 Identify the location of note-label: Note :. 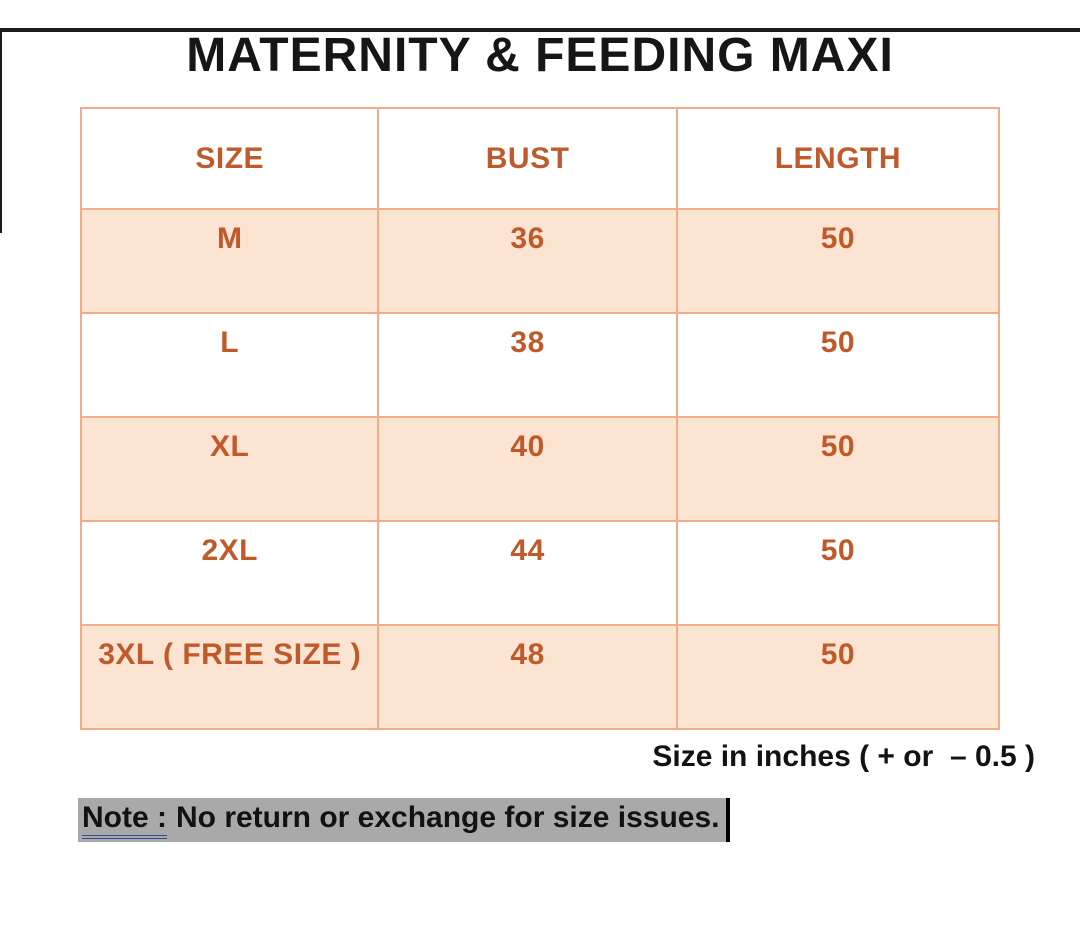
(124, 820).